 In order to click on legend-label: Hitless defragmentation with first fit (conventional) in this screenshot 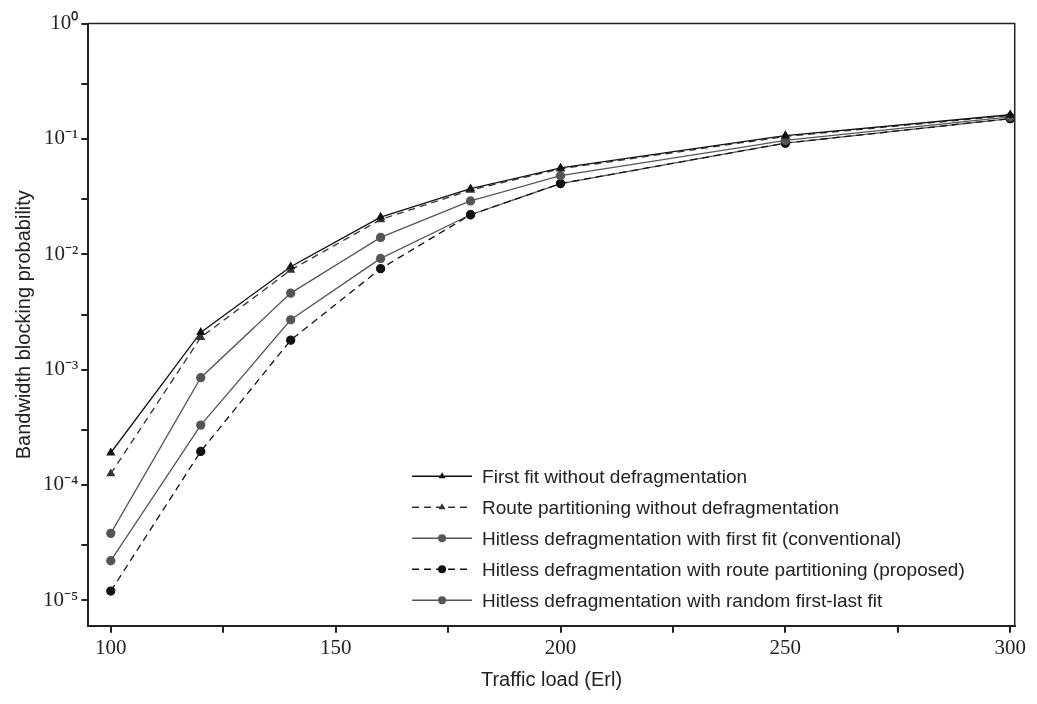, I will do `click(692, 538)`.